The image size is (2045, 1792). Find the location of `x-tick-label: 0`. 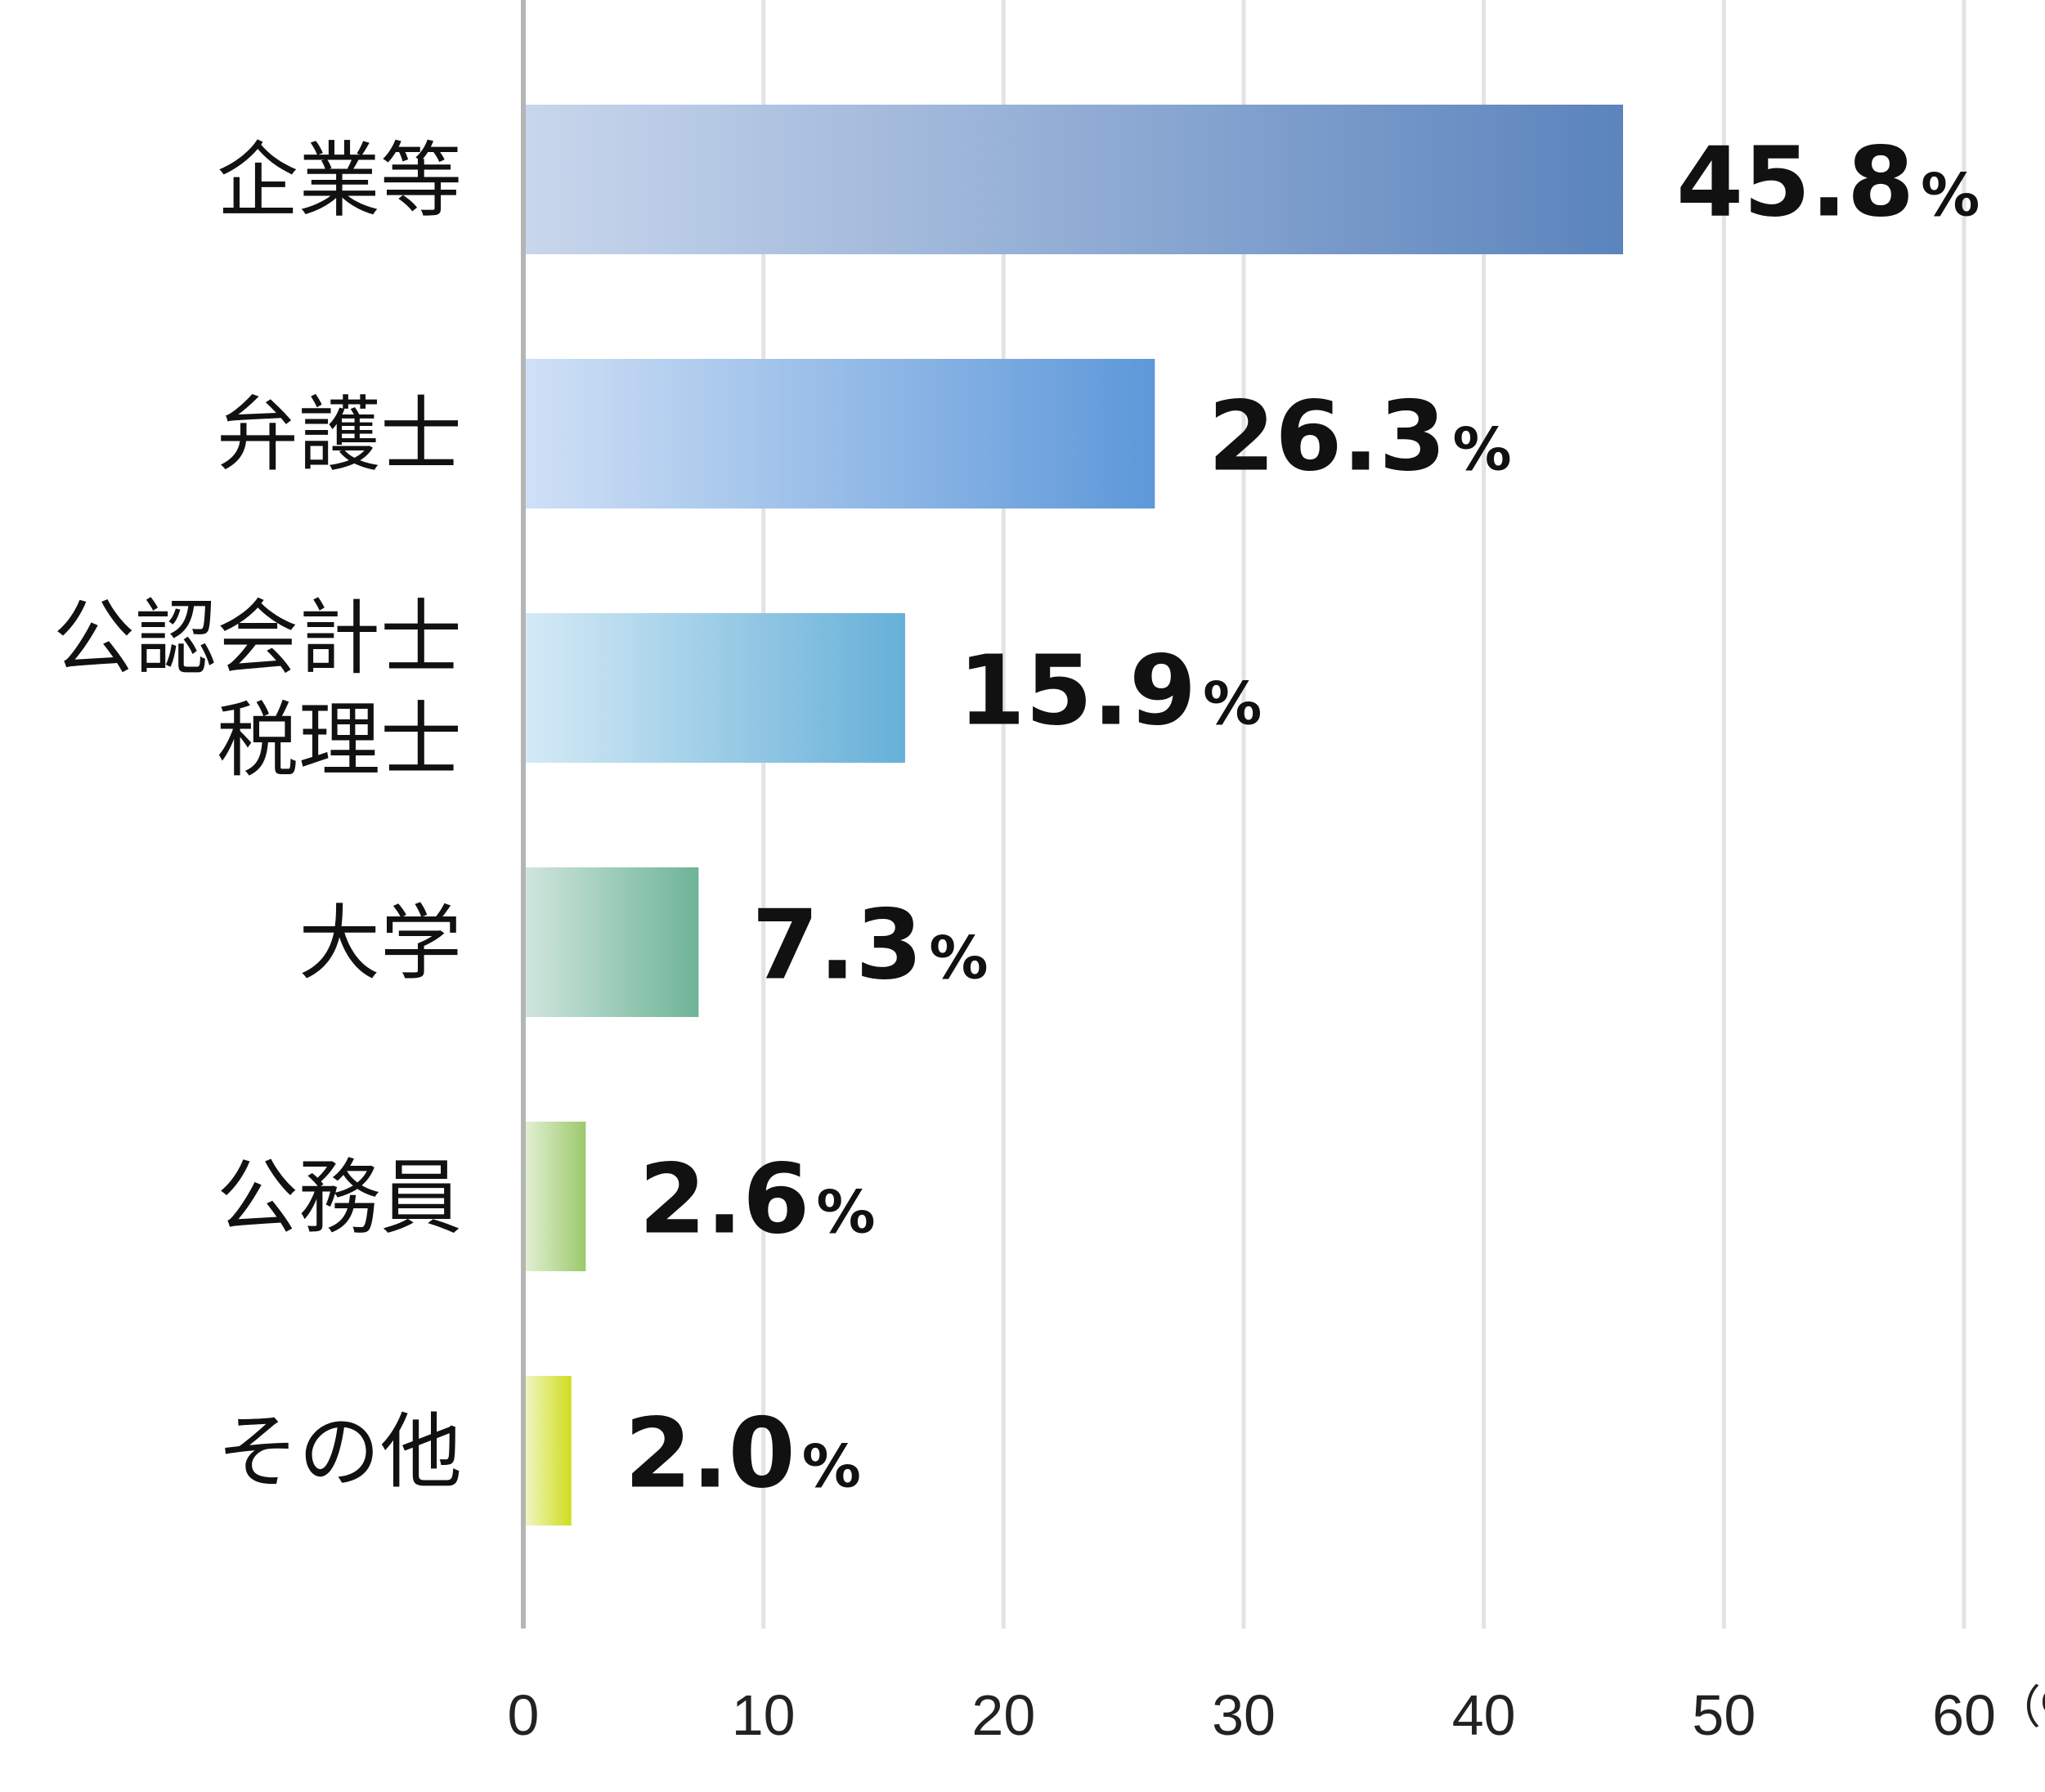

x-tick-label: 0 is located at coordinates (524, 1715).